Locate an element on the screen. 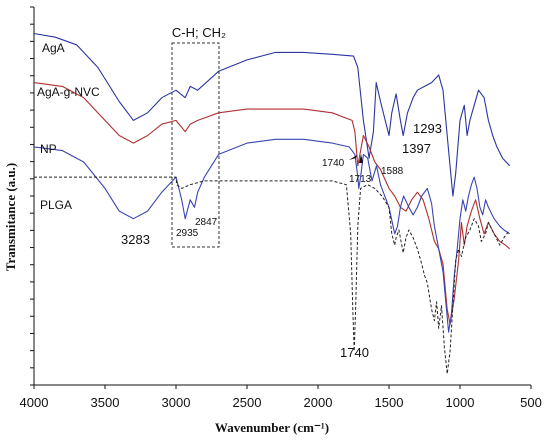 The width and height of the screenshot is (550, 442). x-tick-label: 4000 is located at coordinates (34, 402).